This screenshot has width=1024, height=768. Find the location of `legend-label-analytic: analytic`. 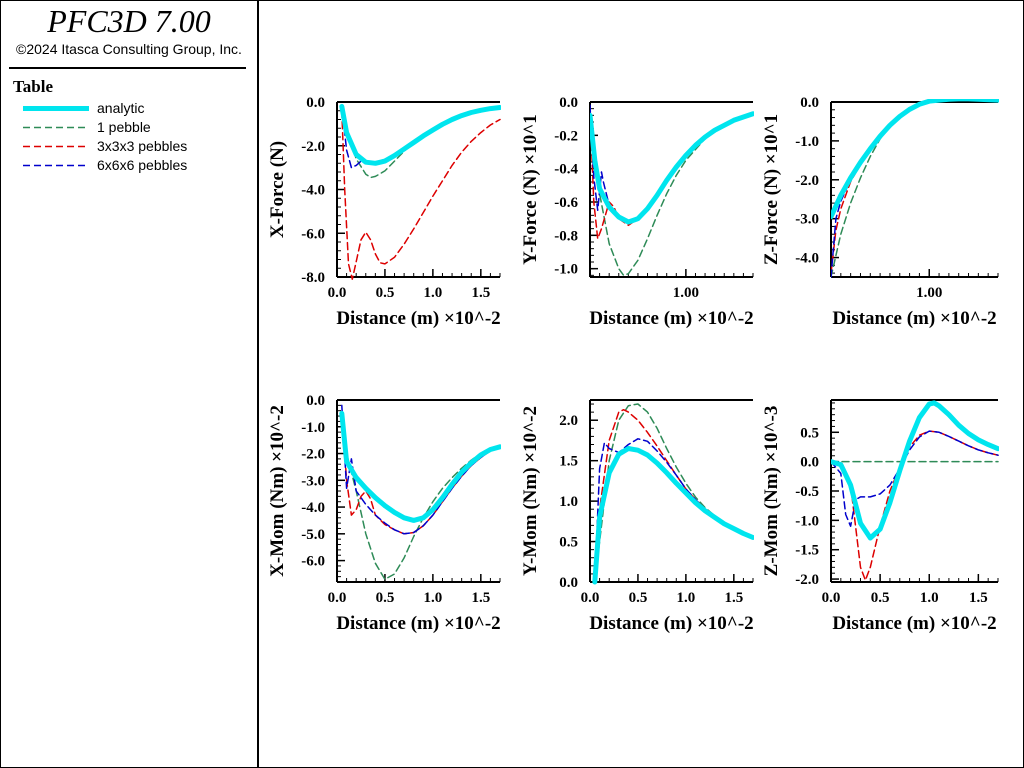

legend-label-analytic: analytic is located at coordinates (121, 108).